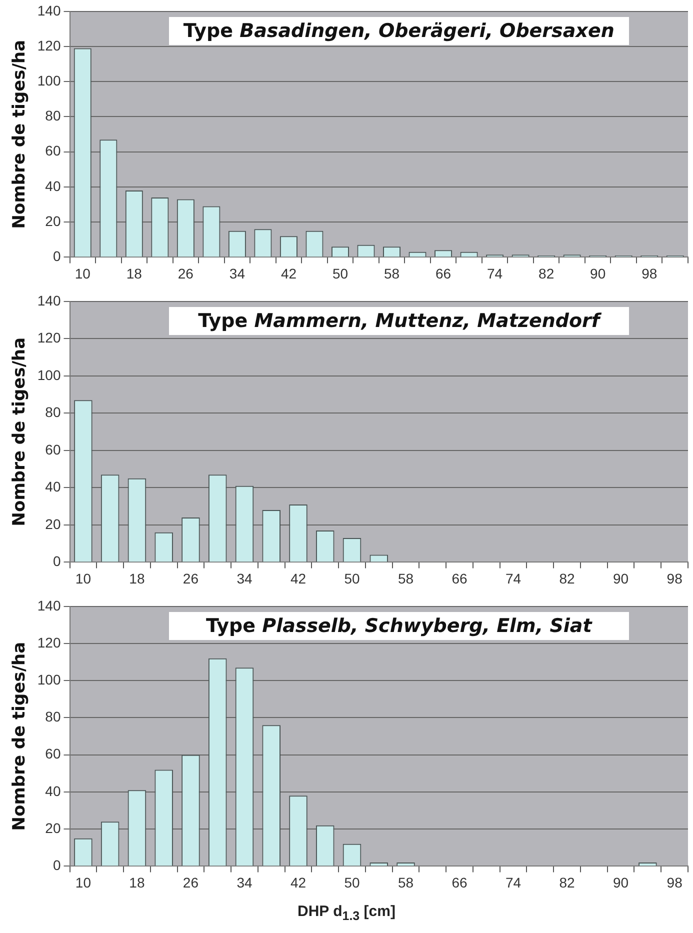 Image resolution: width=693 pixels, height=933 pixels. What do you see at coordinates (398, 31) in the screenshot?
I see `title-box: Type Basadingen, Oberägeri, Obersaxen` at bounding box center [398, 31].